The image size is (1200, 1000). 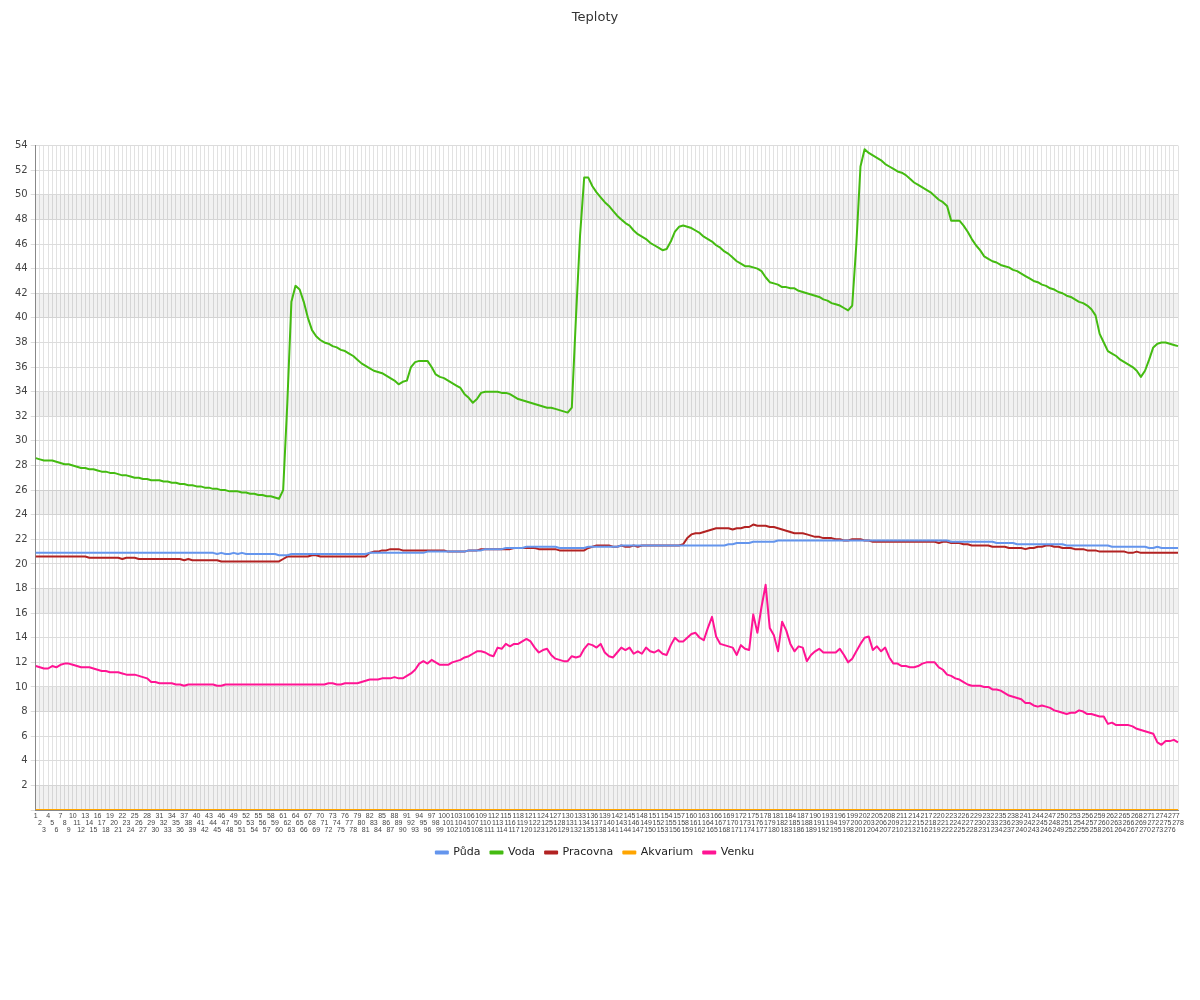 What do you see at coordinates (21, 686) in the screenshot?
I see `y-tick-label: 10` at bounding box center [21, 686].